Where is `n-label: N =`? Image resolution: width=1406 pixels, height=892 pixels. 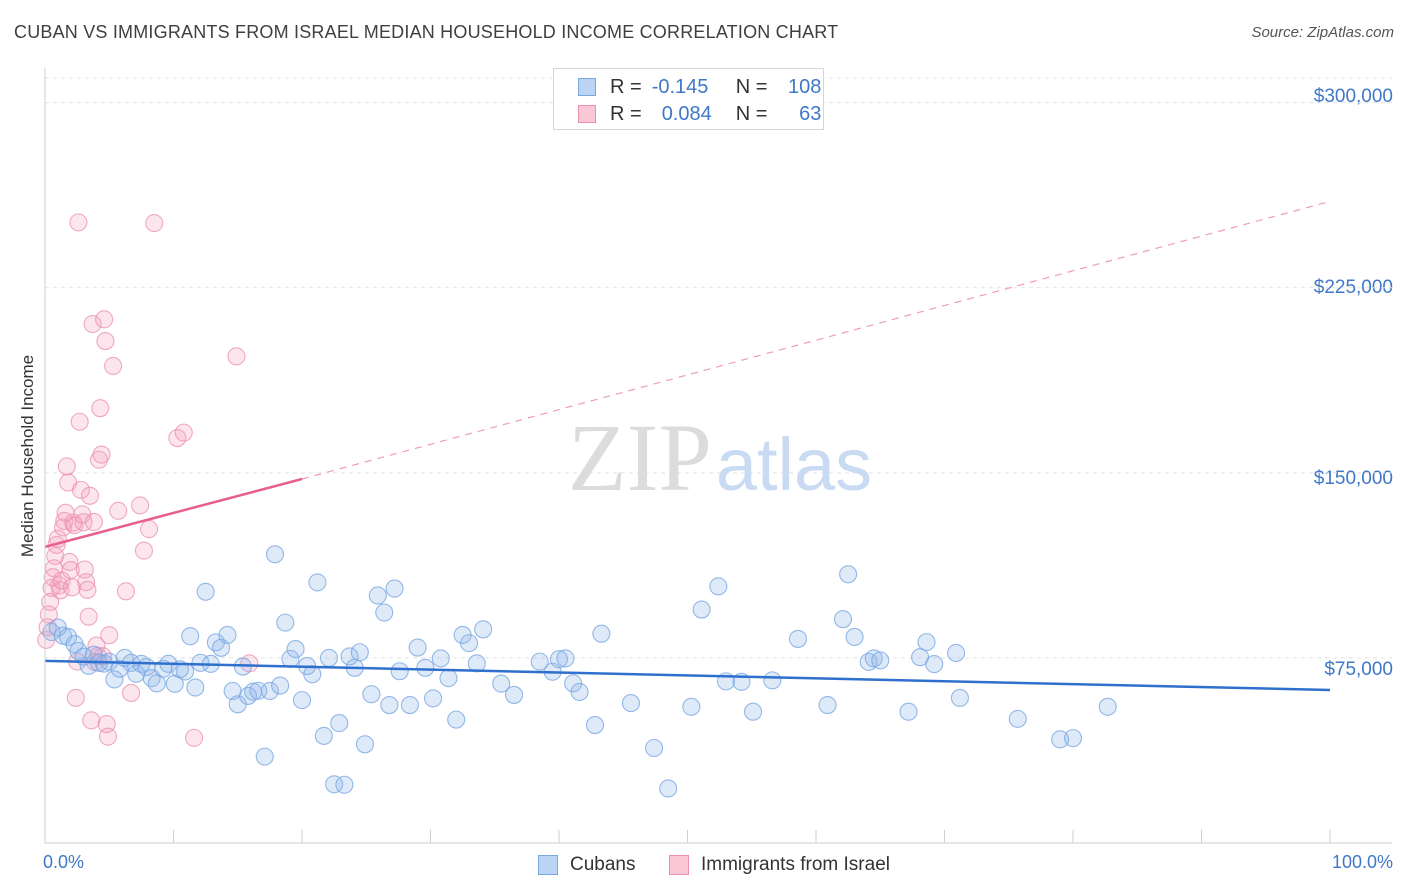 n-label: N = is located at coordinates (751, 113).